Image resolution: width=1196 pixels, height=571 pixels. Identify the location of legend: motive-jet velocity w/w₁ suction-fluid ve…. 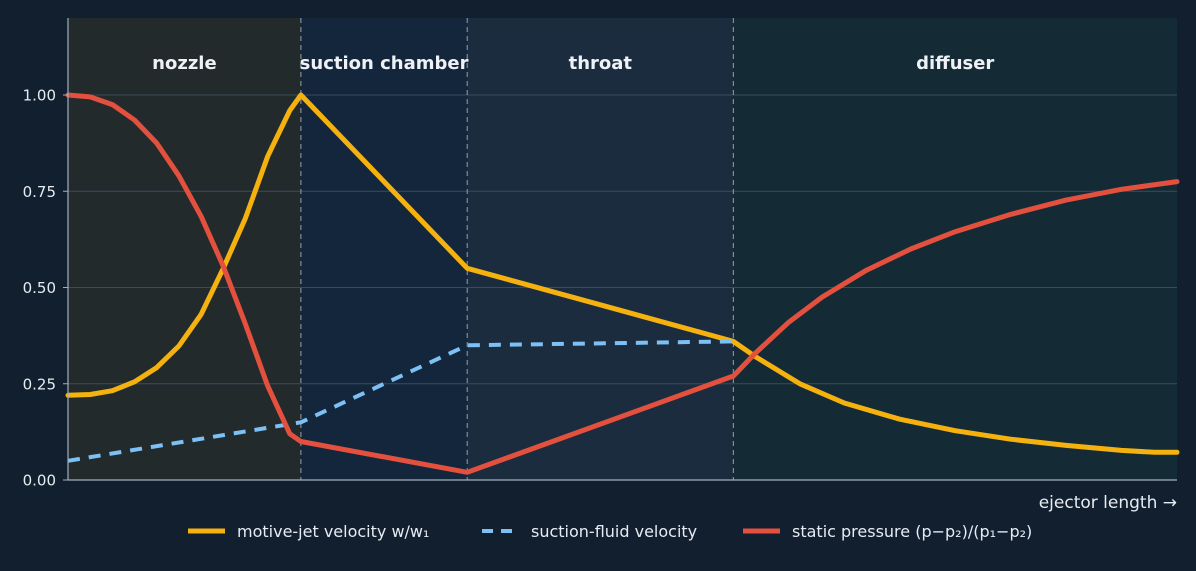
(610, 531).